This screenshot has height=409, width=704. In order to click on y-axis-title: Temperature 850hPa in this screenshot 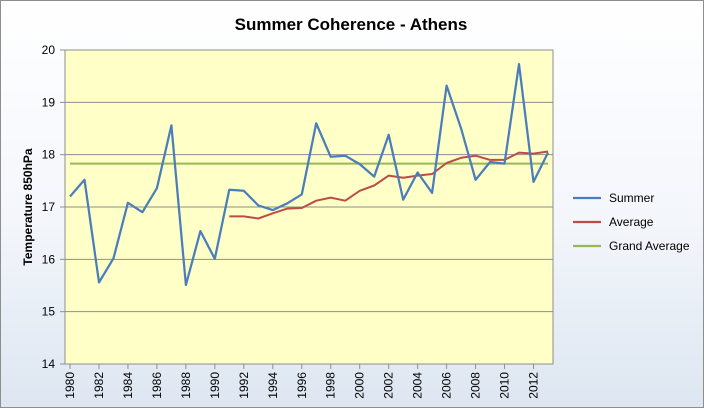, I will do `click(28, 206)`.